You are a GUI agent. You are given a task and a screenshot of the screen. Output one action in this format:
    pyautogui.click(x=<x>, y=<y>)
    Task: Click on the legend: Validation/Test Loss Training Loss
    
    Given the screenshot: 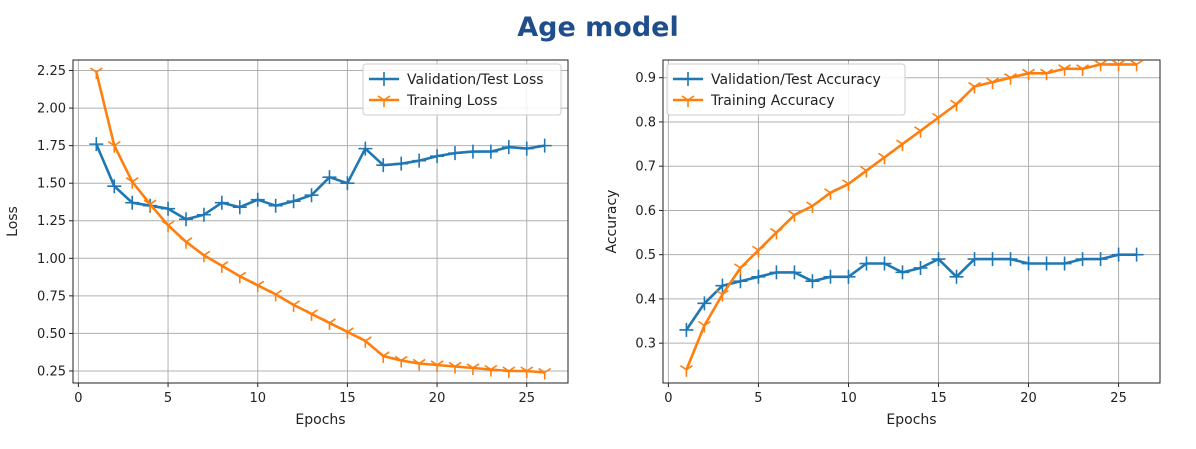 What is the action you would take?
    pyautogui.click(x=462, y=89)
    